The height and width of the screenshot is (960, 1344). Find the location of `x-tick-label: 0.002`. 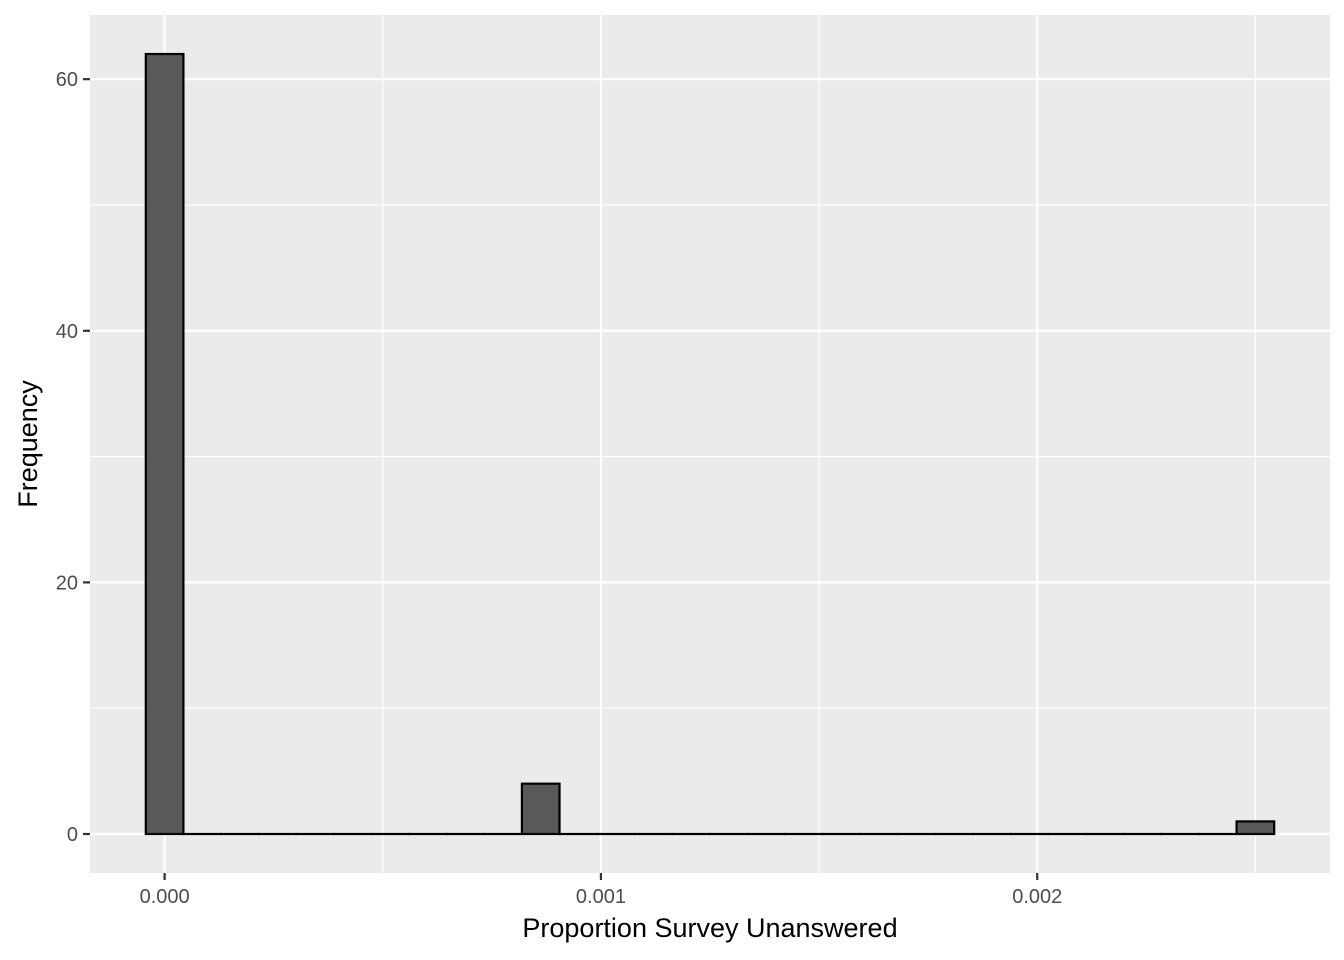

x-tick-label: 0.002 is located at coordinates (1037, 897).